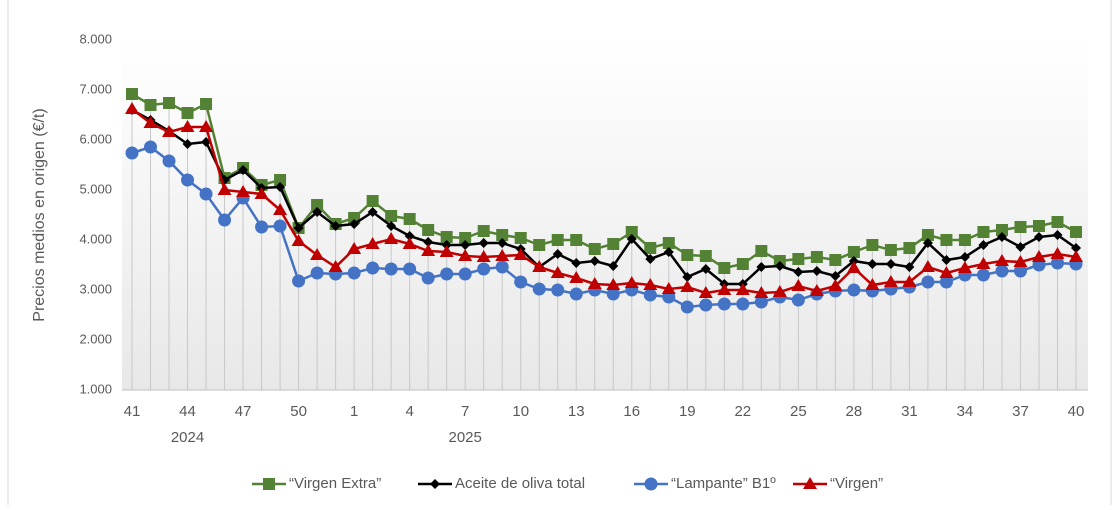  I want to click on y-tick-label: 6.000, so click(95, 138).